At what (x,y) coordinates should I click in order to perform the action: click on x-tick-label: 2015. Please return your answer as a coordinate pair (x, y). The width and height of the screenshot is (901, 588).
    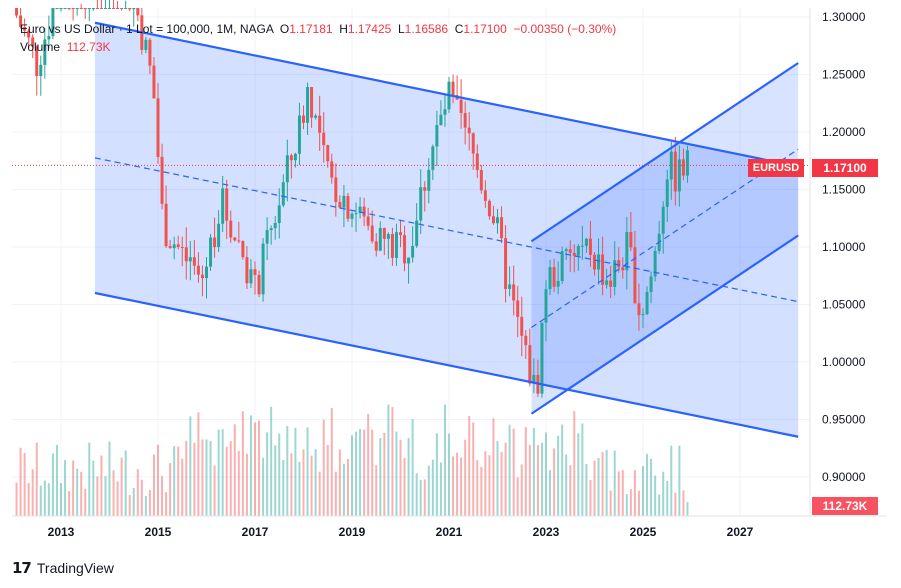
    Looking at the image, I should click on (158, 532).